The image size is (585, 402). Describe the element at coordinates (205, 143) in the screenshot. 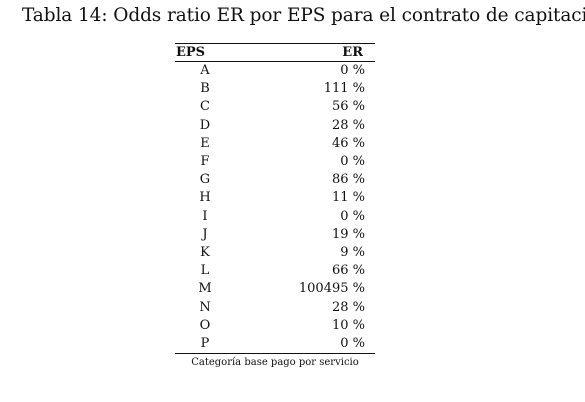

I see `eps-cell: E` at that location.